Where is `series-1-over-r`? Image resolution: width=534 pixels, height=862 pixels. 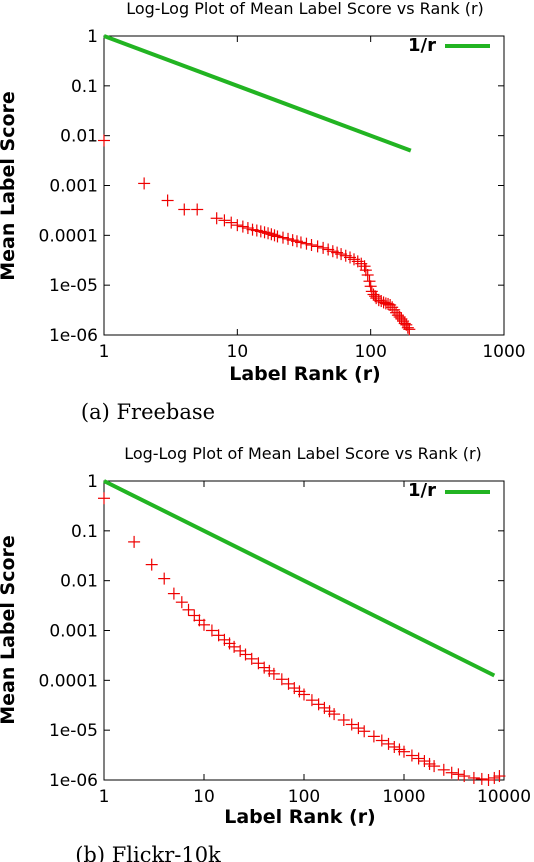 series-1-over-r is located at coordinates (257, 93).